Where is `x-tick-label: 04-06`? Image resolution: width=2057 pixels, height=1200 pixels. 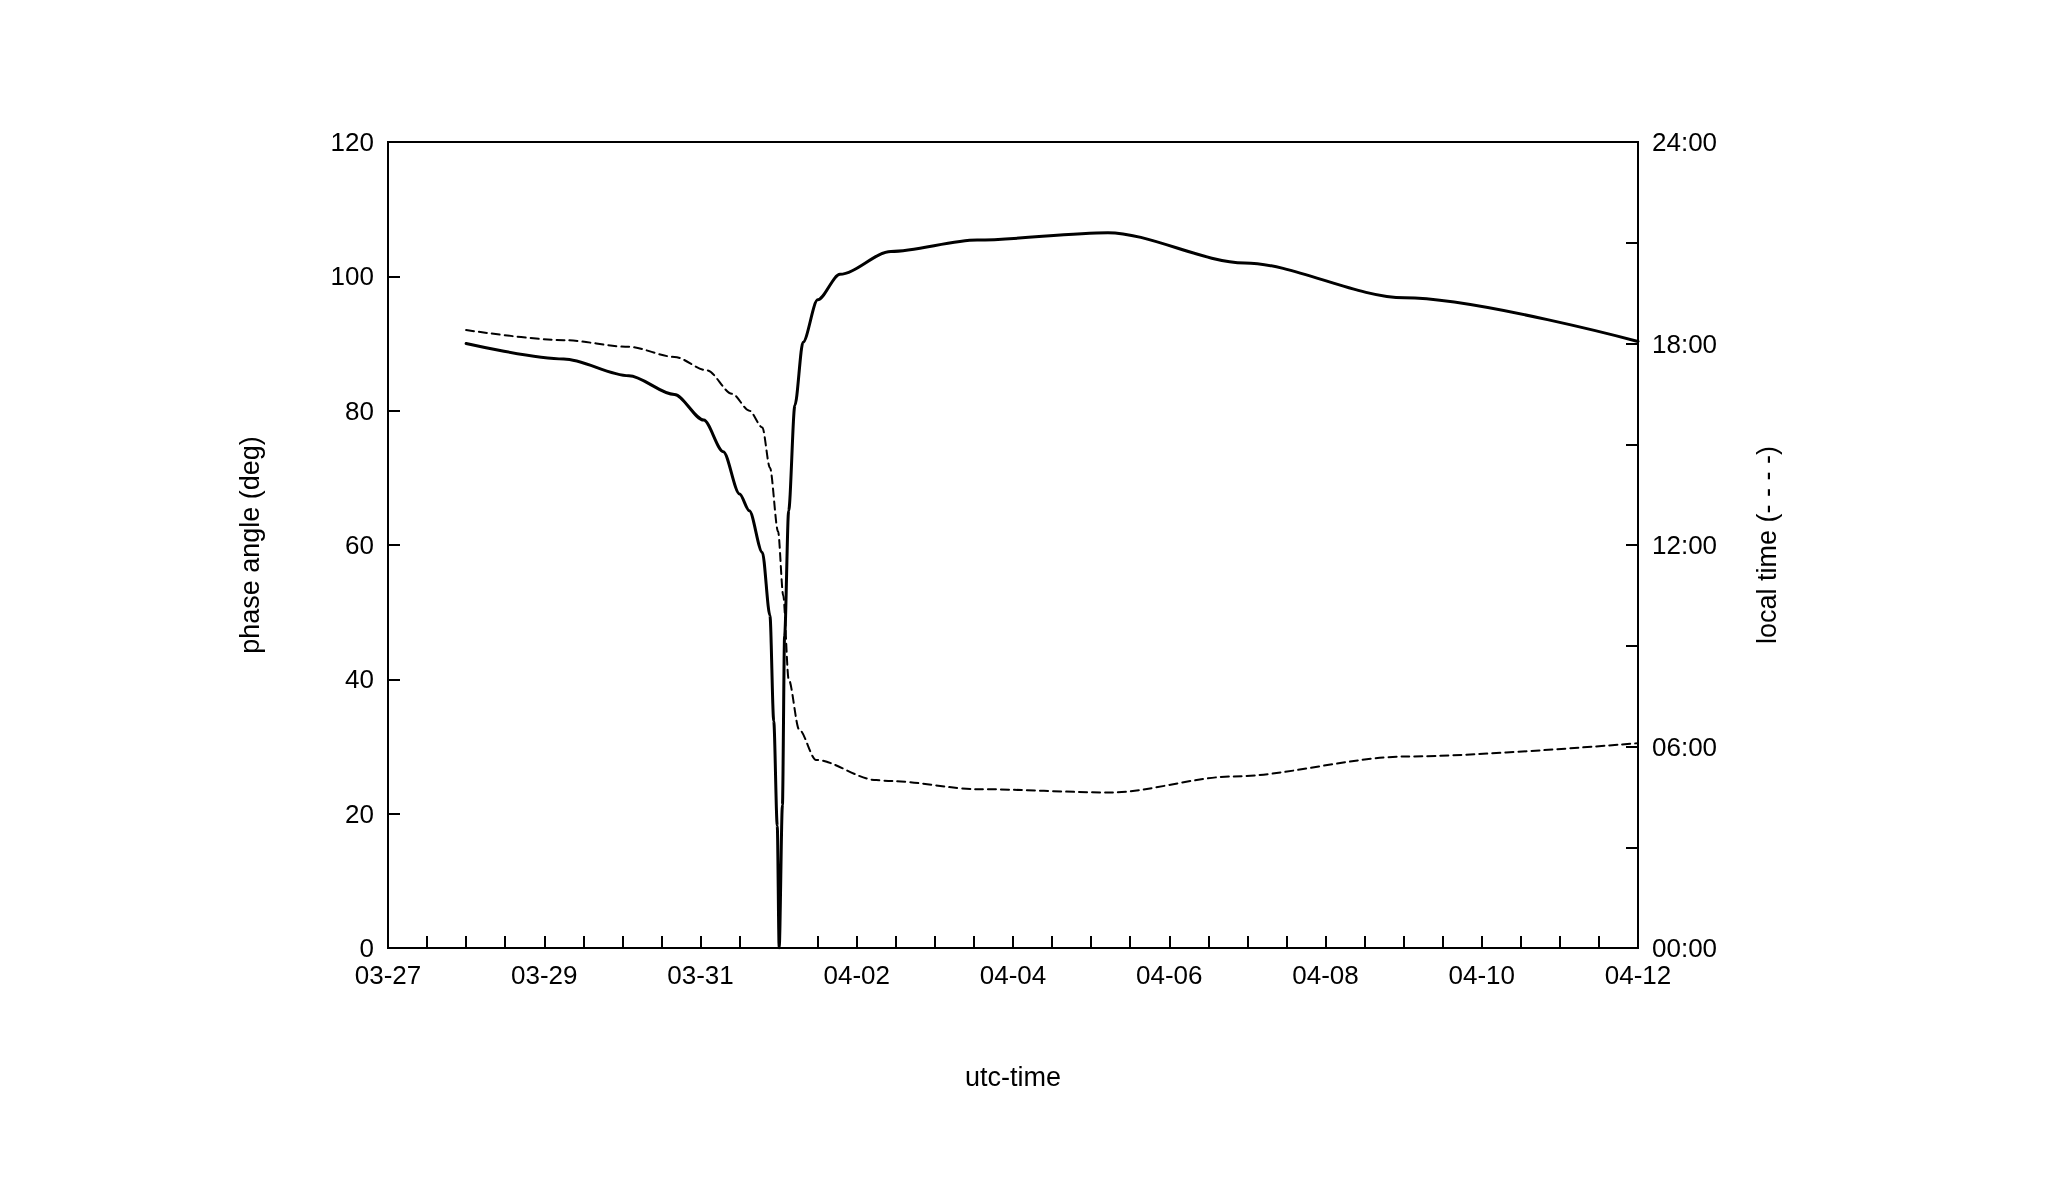
x-tick-label: 04-06 is located at coordinates (1169, 975).